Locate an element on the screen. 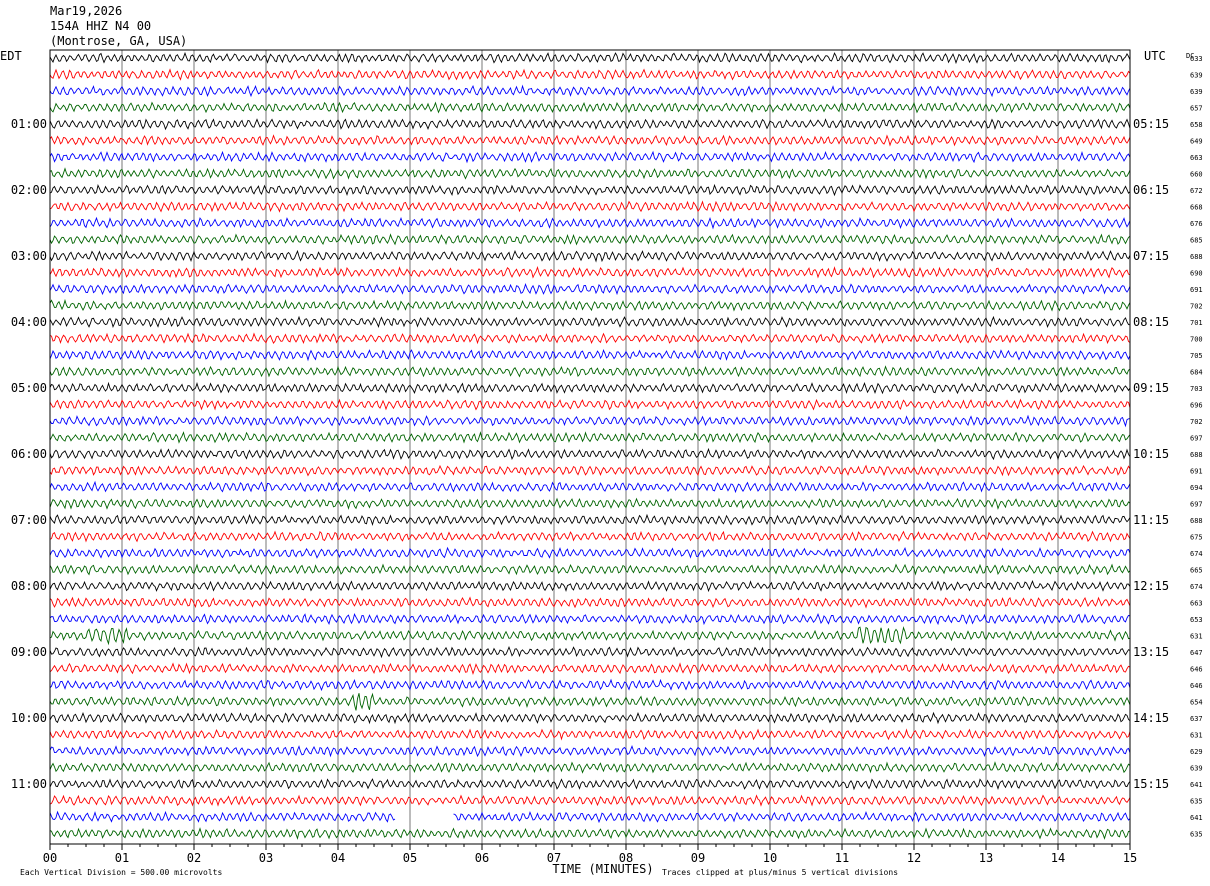 The image size is (1210, 886). x-tick-label: 07 is located at coordinates (554, 858).